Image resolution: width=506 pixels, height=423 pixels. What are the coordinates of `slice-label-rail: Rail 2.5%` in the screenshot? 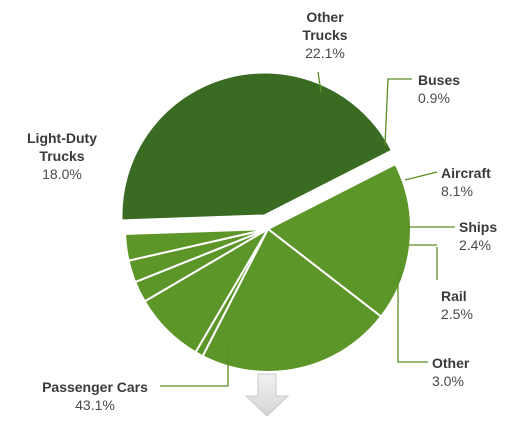 It's located at (457, 305).